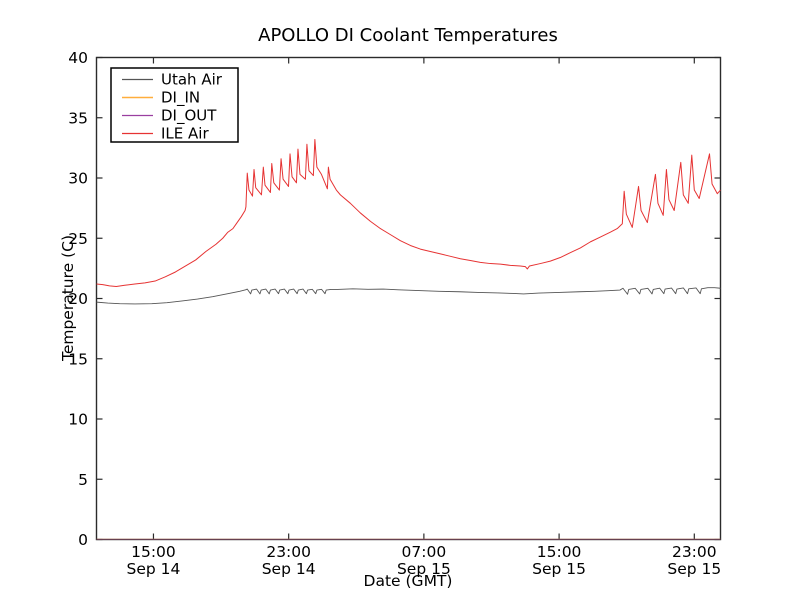 The height and width of the screenshot is (604, 800). I want to click on legend-label: ILE Air, so click(185, 134).